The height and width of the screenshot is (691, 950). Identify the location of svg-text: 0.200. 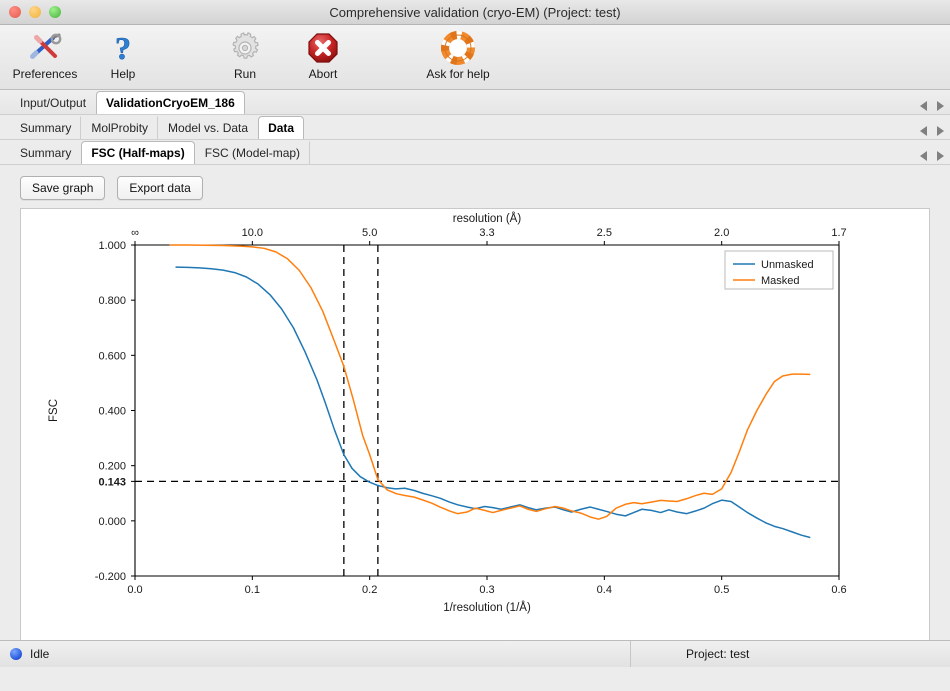
(112, 467).